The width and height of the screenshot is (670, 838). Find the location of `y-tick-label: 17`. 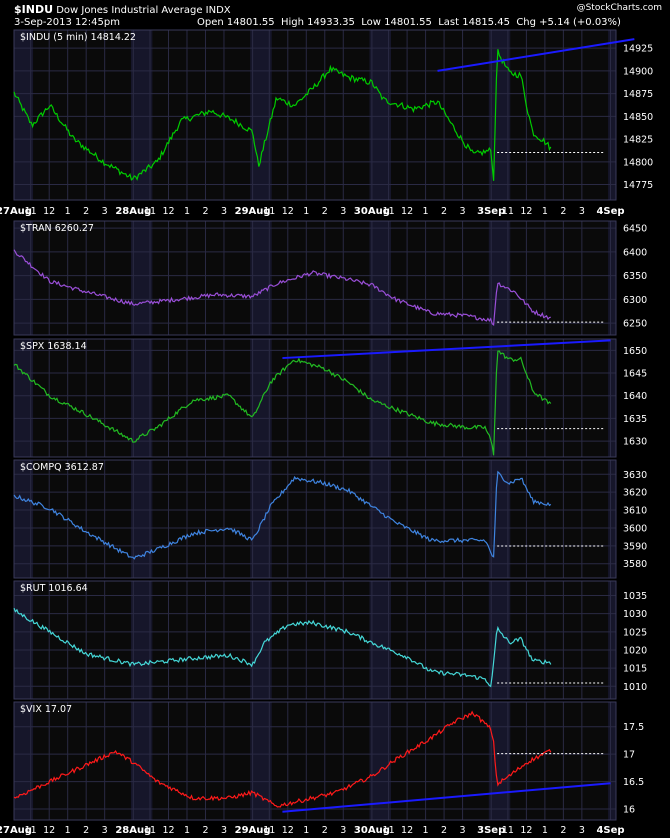

y-tick-label: 17 is located at coordinates (629, 755).